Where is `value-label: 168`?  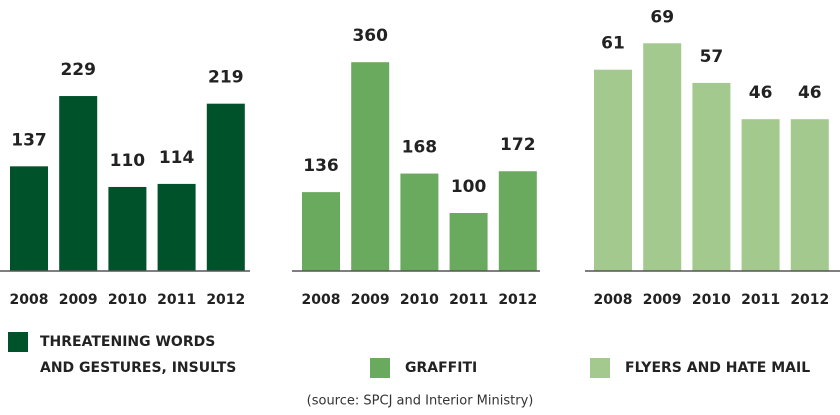
value-label: 168 is located at coordinates (420, 148).